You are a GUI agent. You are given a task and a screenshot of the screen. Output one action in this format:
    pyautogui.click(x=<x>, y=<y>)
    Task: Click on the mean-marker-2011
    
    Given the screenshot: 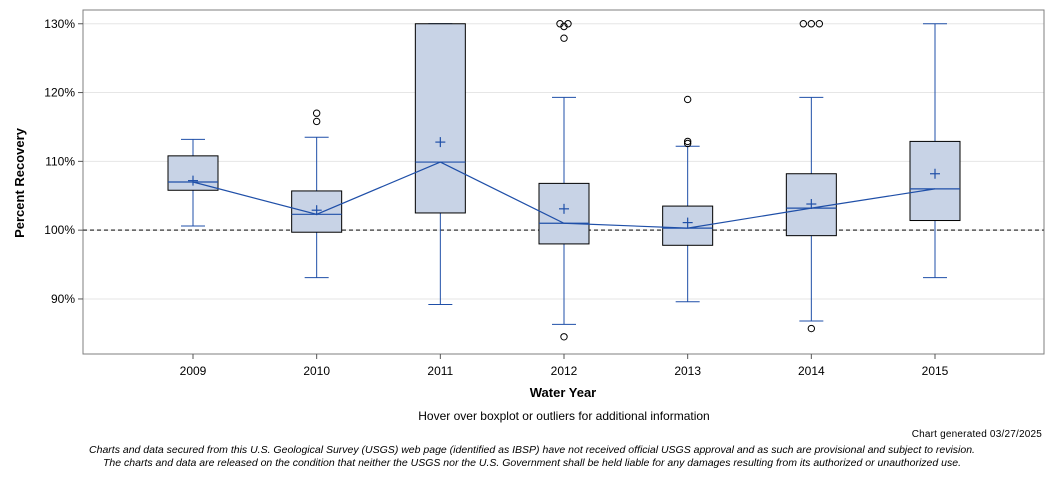 What is the action you would take?
    pyautogui.click(x=440, y=142)
    